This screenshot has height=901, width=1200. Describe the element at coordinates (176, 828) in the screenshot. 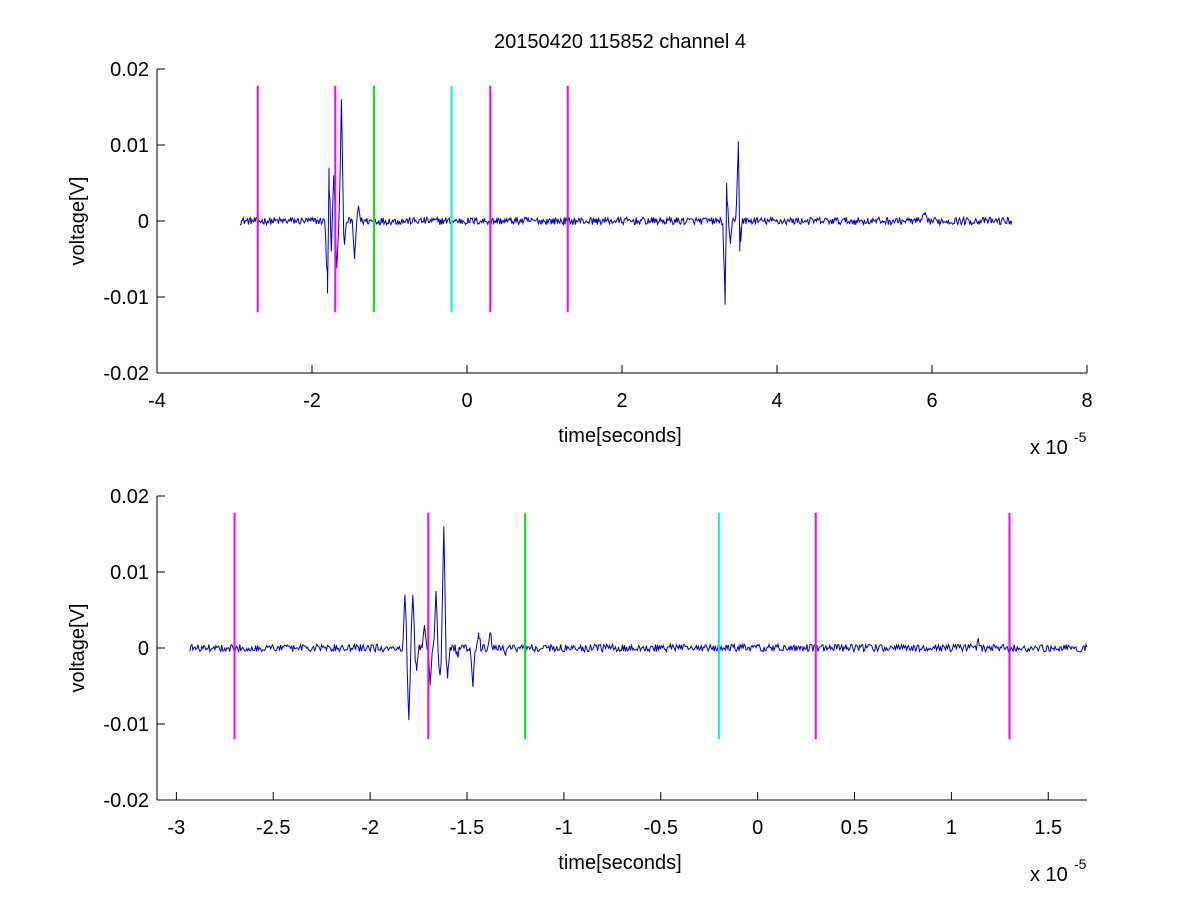

I see `x-tick-label: -3` at that location.